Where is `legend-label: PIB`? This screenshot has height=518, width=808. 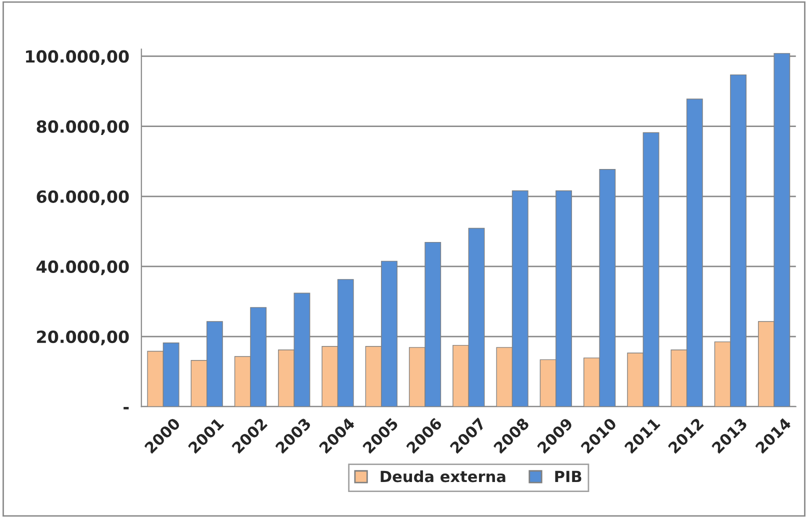 legend-label: PIB is located at coordinates (568, 476).